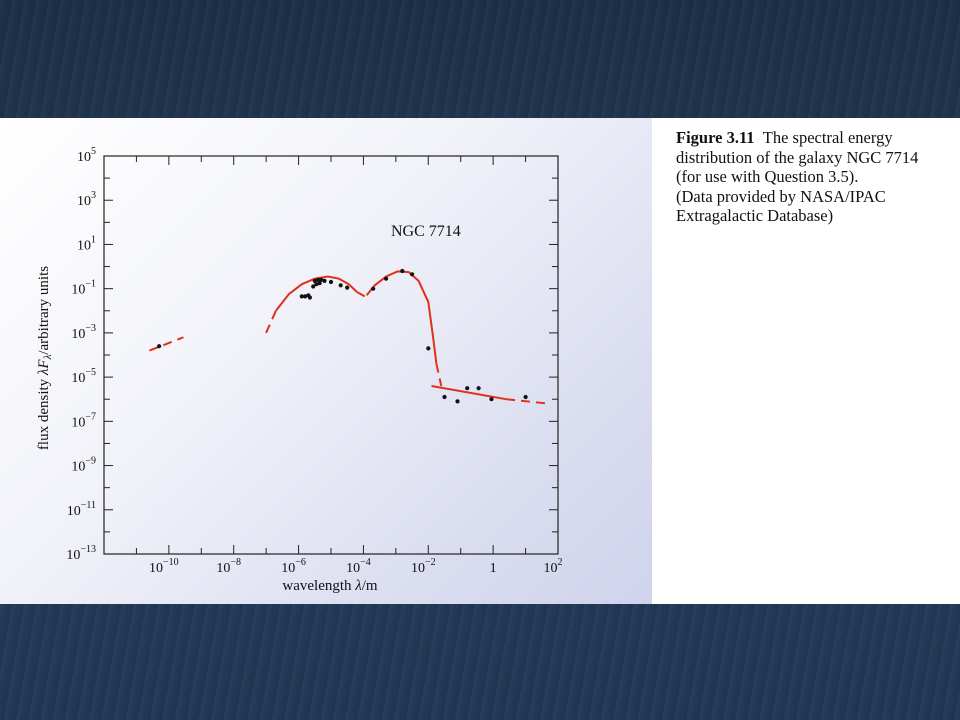 The height and width of the screenshot is (720, 960). I want to click on y-tick-label: 10⁻⁵, so click(83, 376).